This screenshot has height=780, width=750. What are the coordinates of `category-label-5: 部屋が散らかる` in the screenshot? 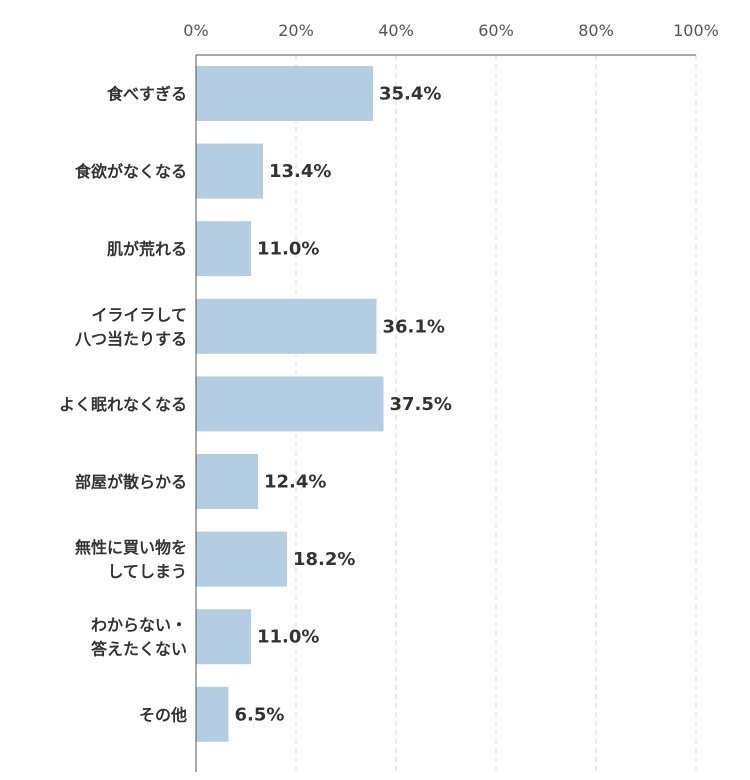 It's located at (131, 482).